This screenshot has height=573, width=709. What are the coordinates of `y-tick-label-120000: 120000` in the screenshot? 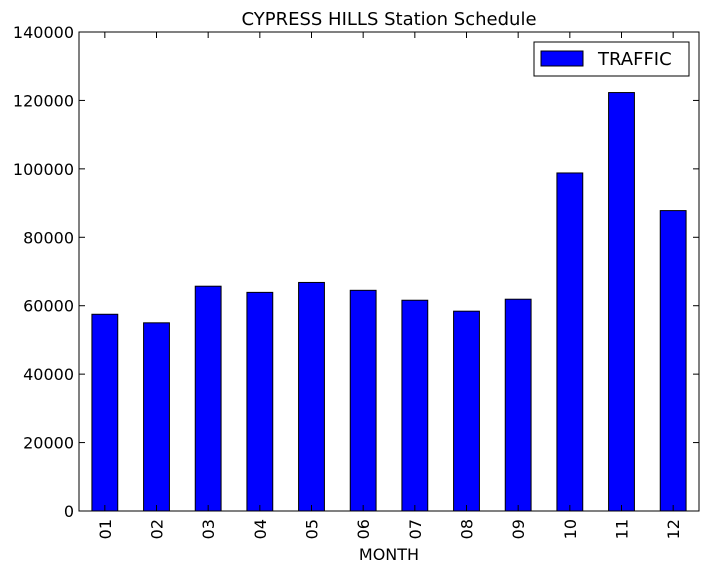 It's located at (43, 100).